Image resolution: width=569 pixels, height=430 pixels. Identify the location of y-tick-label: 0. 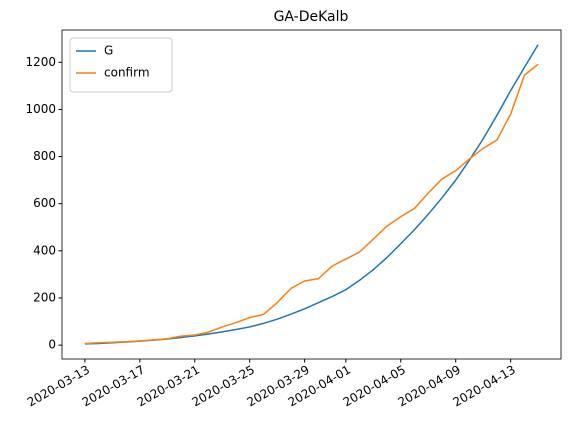
(52, 345).